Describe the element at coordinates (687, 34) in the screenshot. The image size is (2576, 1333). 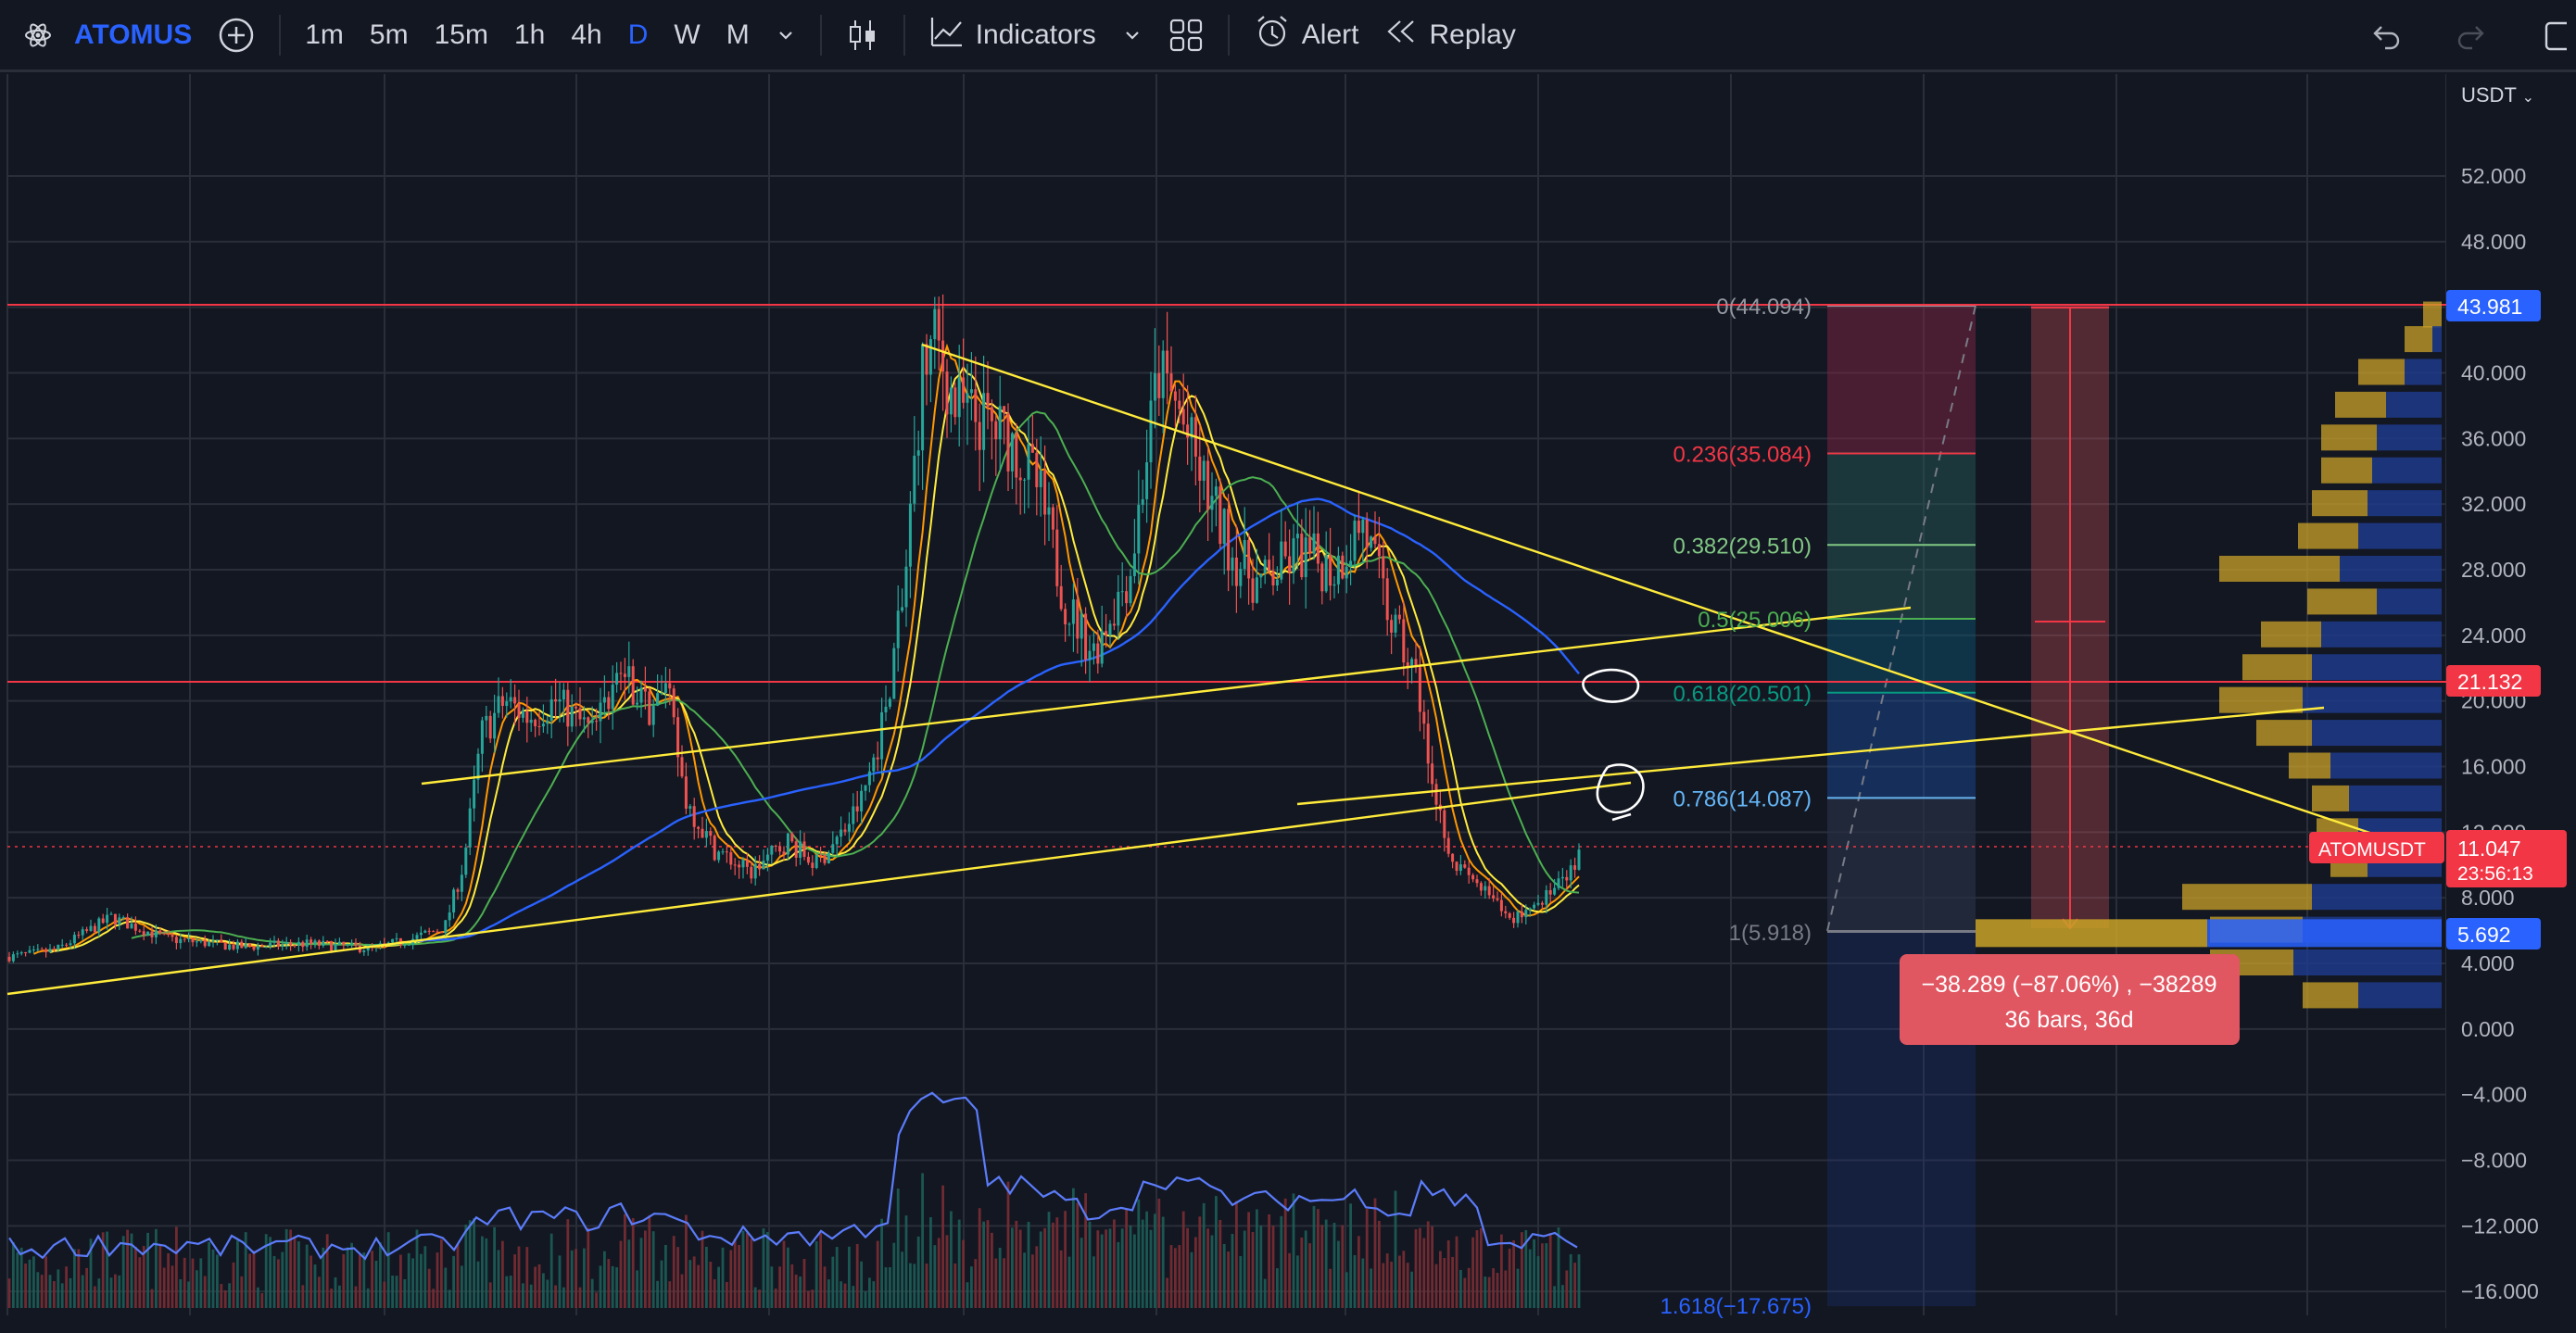
I see `timeframe-w: W` at that location.